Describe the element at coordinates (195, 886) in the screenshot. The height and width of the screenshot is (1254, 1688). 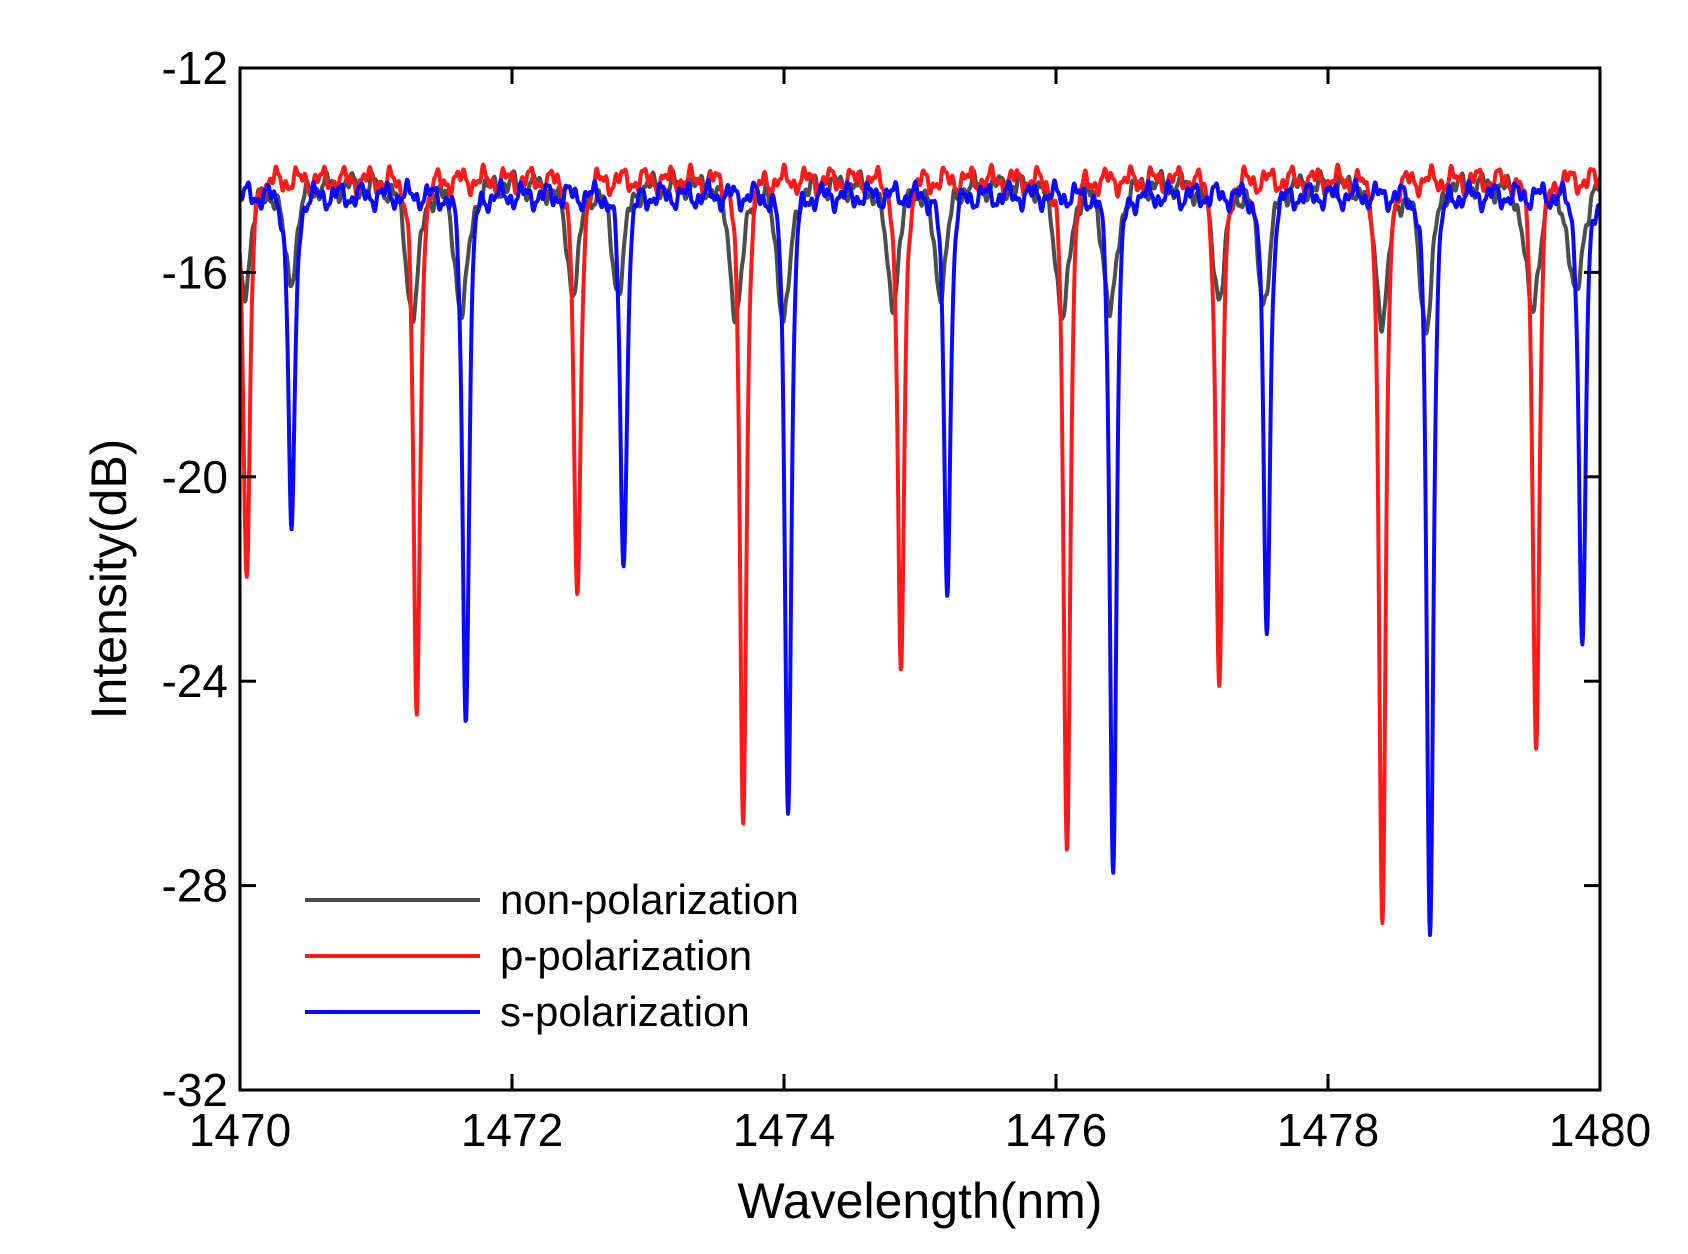
I see `y-tick-label: -28` at that location.